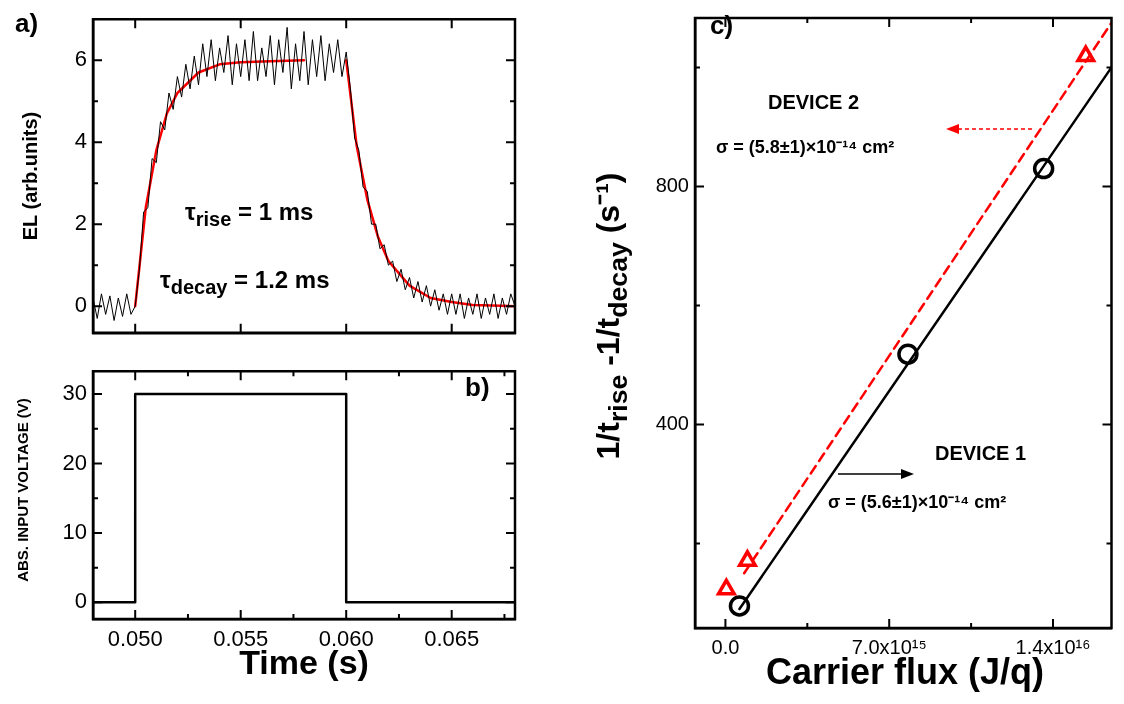 The width and height of the screenshot is (1124, 704). What do you see at coordinates (477, 387) in the screenshot?
I see `annotation: b)` at bounding box center [477, 387].